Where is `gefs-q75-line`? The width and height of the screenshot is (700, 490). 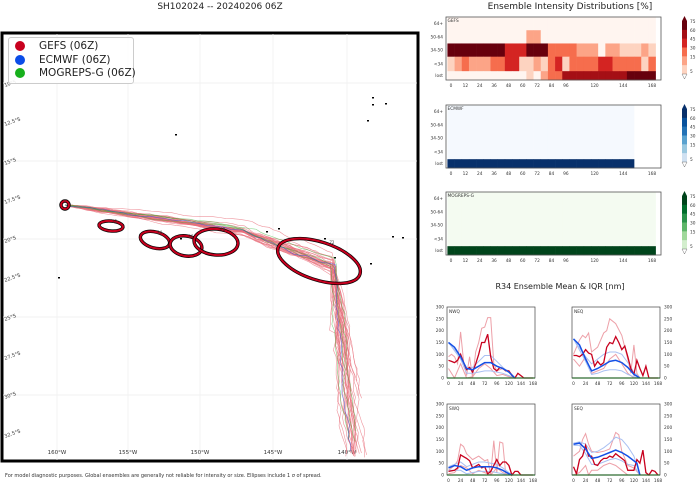 gefs-q75-line is located at coordinates (607, 348).